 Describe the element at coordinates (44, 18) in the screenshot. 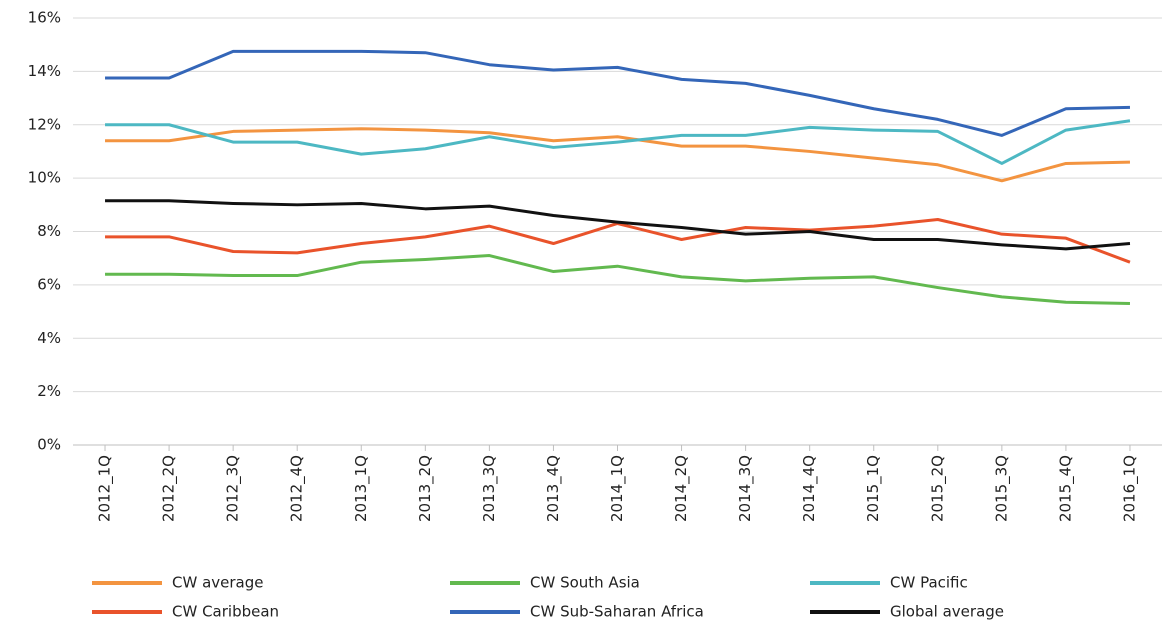

I see `y-tick-label: 16%` at that location.